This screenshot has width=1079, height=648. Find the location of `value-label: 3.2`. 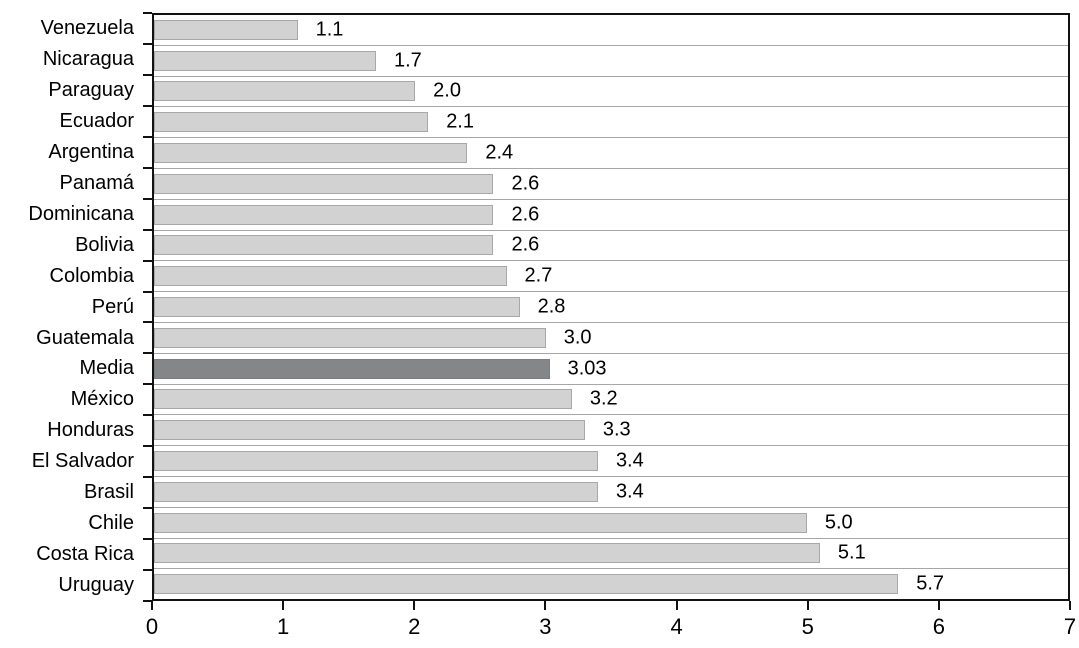

value-label: 3.2 is located at coordinates (603, 399).